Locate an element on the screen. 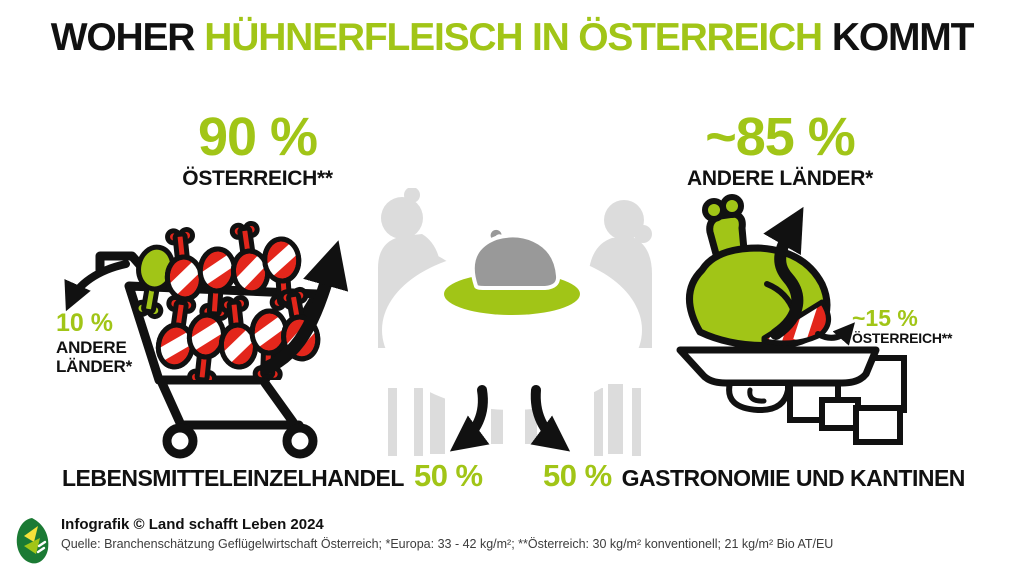 The height and width of the screenshot is (576, 1024). arrow-to-retail is located at coordinates (469, 418).